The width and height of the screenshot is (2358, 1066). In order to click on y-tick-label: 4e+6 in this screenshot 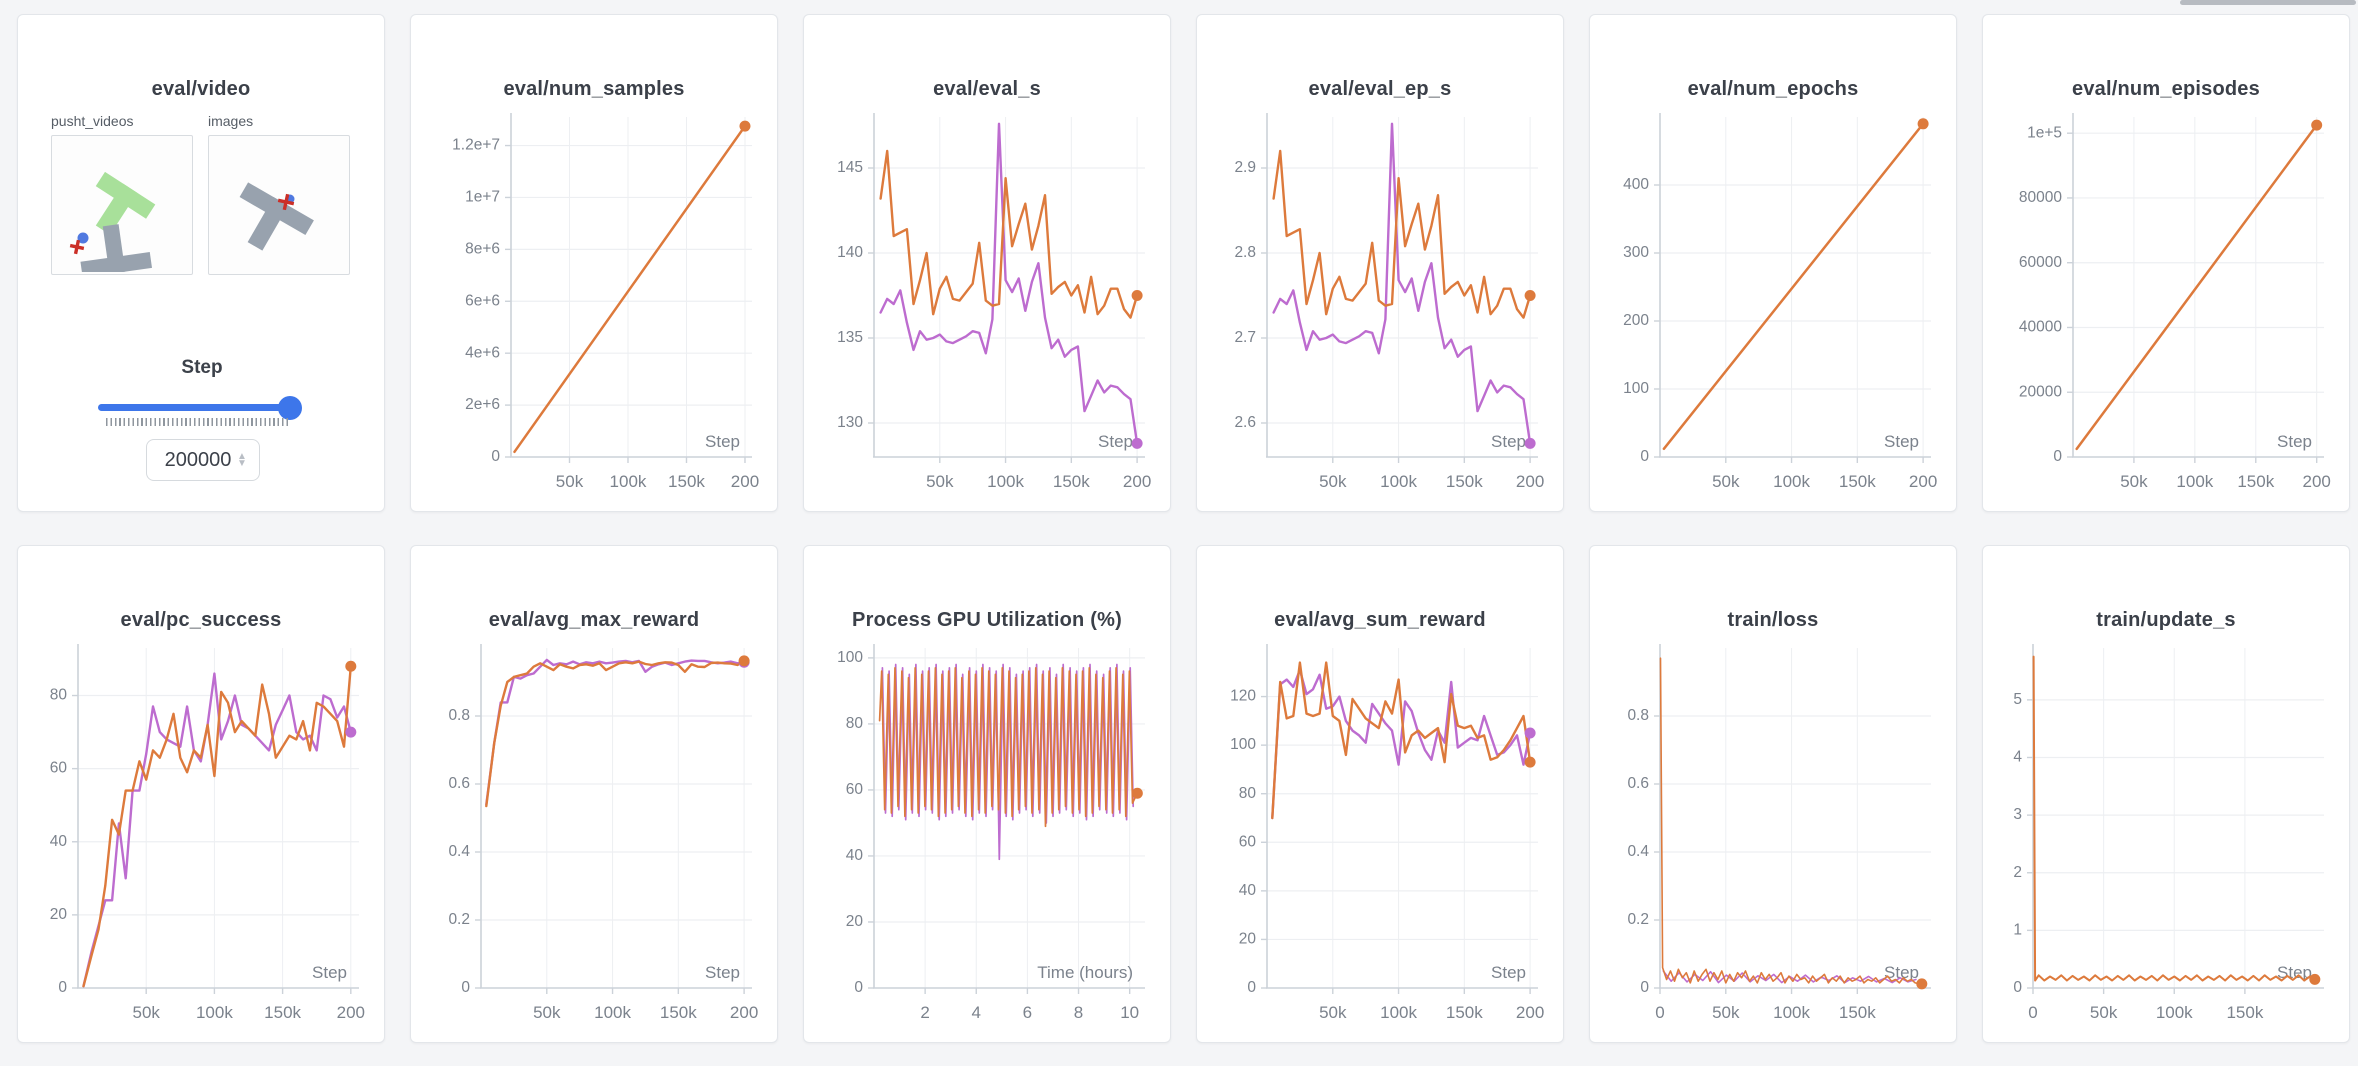, I will do `click(482, 352)`.